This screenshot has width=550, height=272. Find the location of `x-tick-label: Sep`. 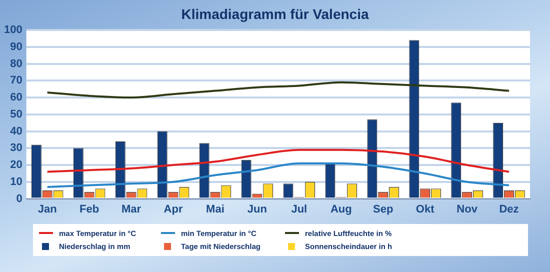

x-tick-label: Sep is located at coordinates (383, 209).